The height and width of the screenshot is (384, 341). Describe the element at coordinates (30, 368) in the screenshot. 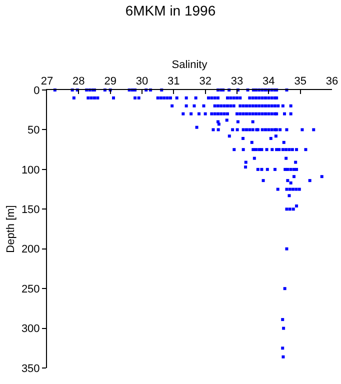

I see `y-tick-label: 350` at that location.